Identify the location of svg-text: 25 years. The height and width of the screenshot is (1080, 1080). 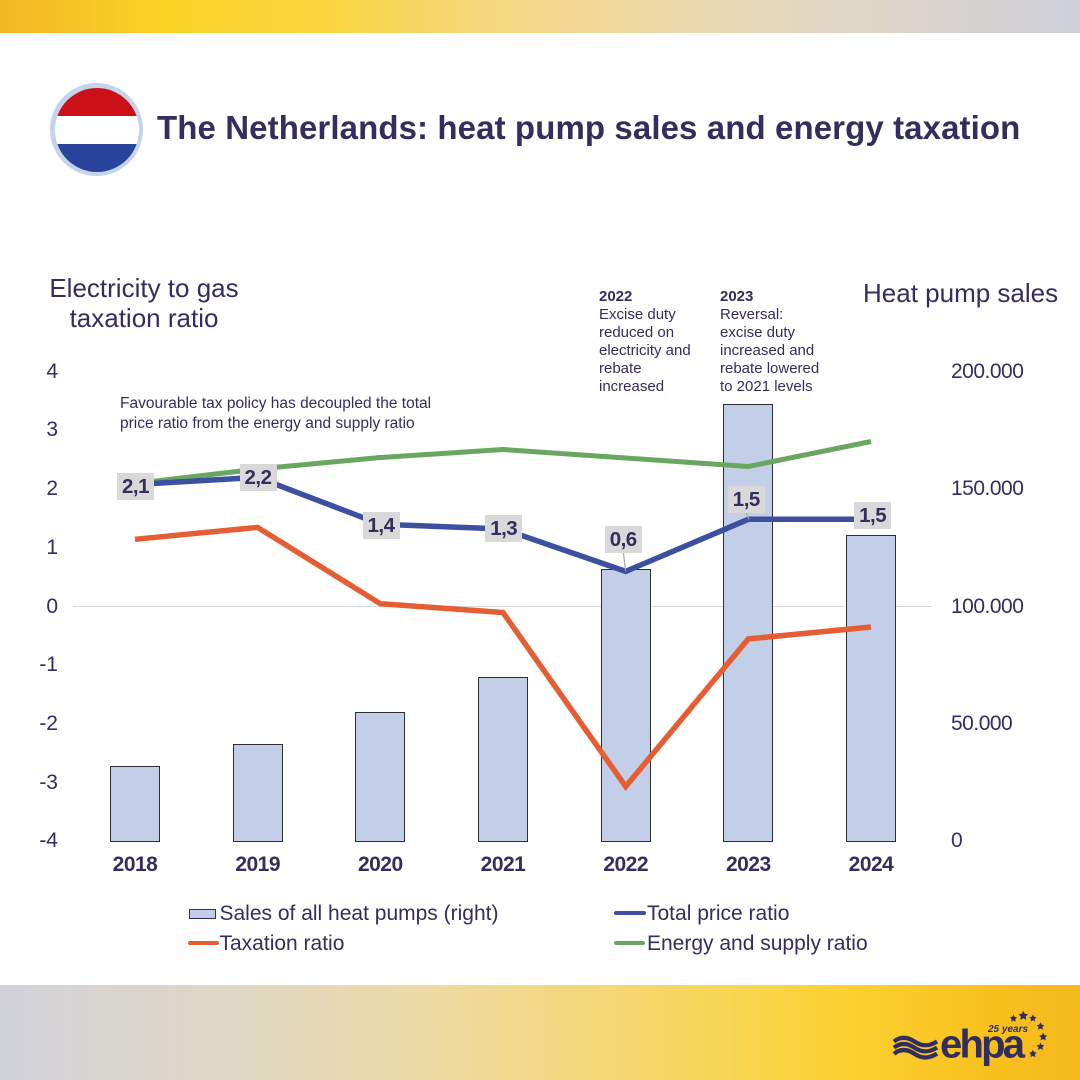
(1007, 1029).